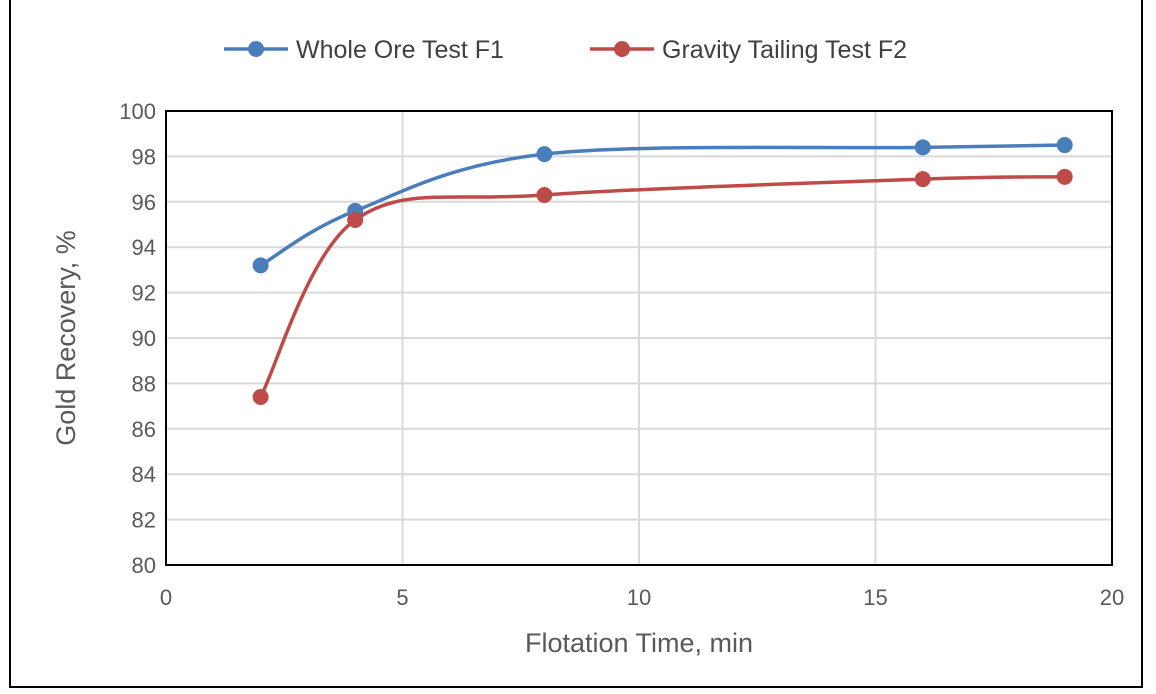 The image size is (1156, 694). What do you see at coordinates (144, 156) in the screenshot?
I see `y-tick-label: 98` at bounding box center [144, 156].